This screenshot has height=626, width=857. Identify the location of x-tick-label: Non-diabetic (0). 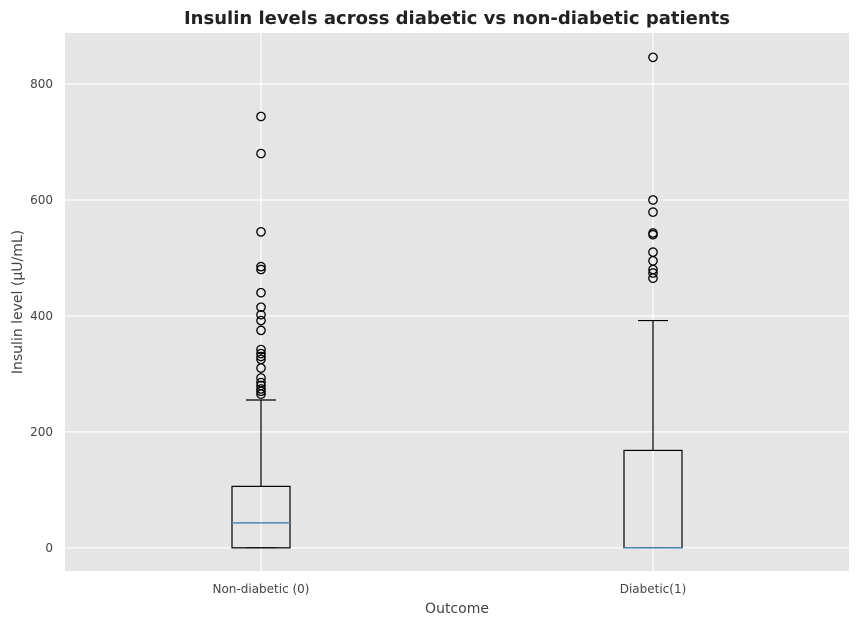
(260, 589).